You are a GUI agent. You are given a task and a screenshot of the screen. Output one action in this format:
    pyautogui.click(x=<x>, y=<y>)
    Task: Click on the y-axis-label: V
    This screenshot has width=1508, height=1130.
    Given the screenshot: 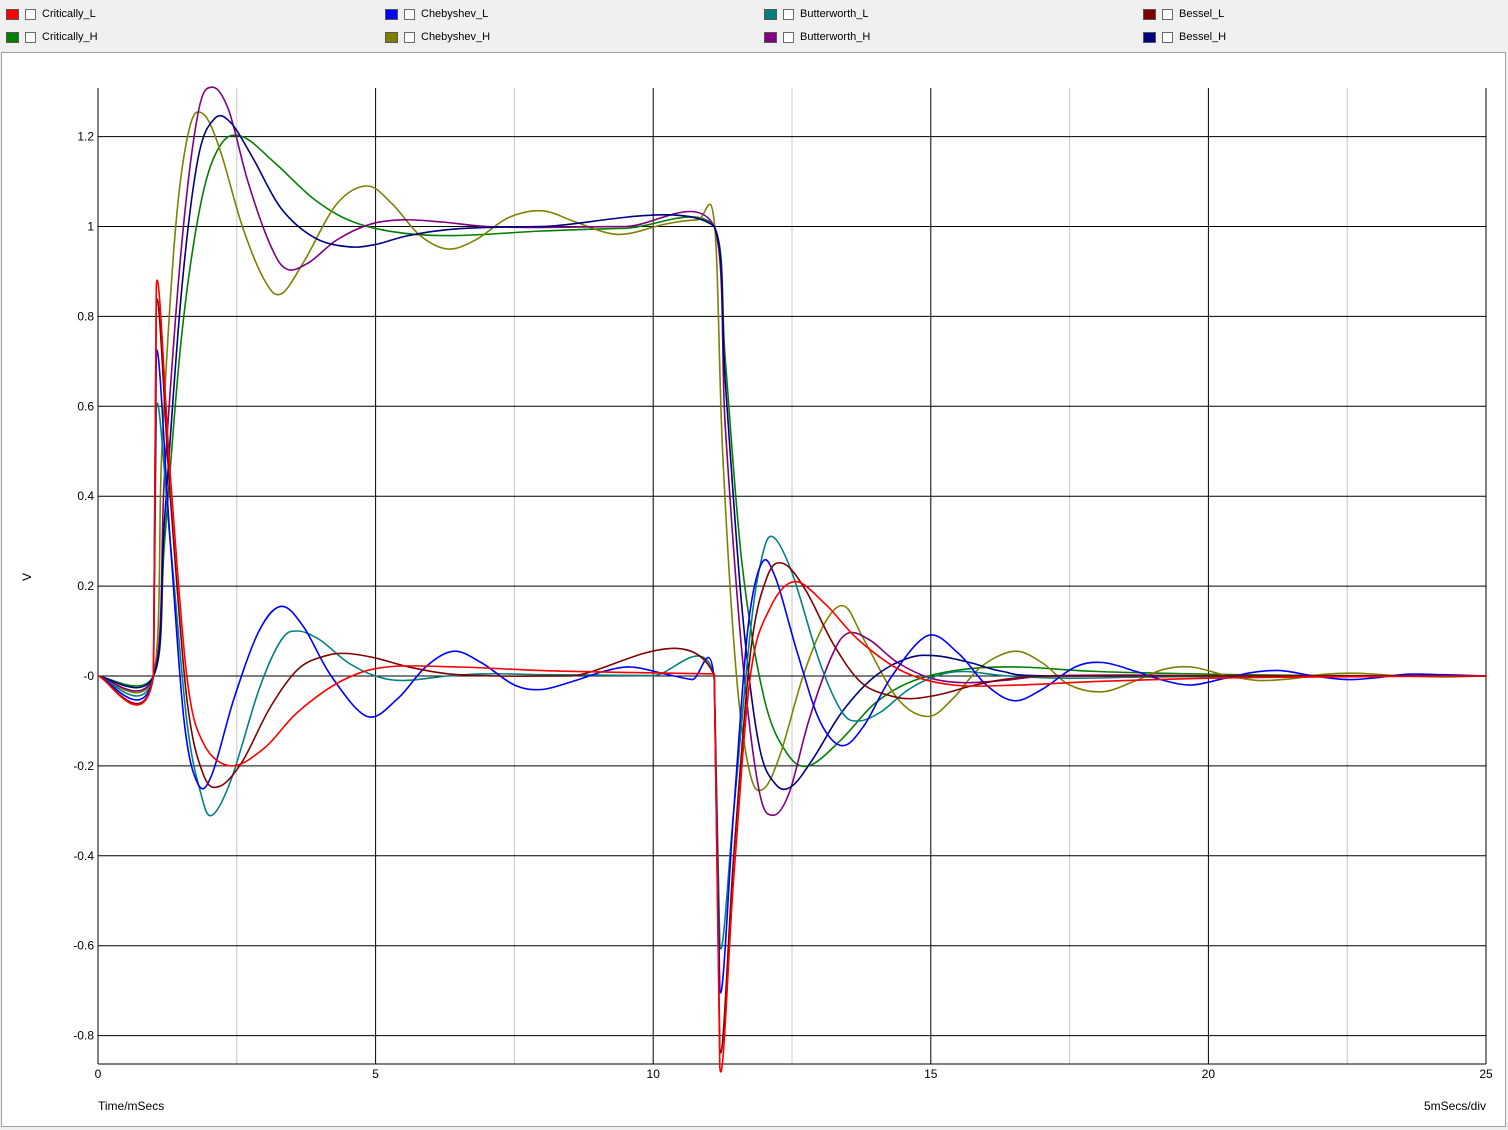 What is the action you would take?
    pyautogui.click(x=27, y=577)
    